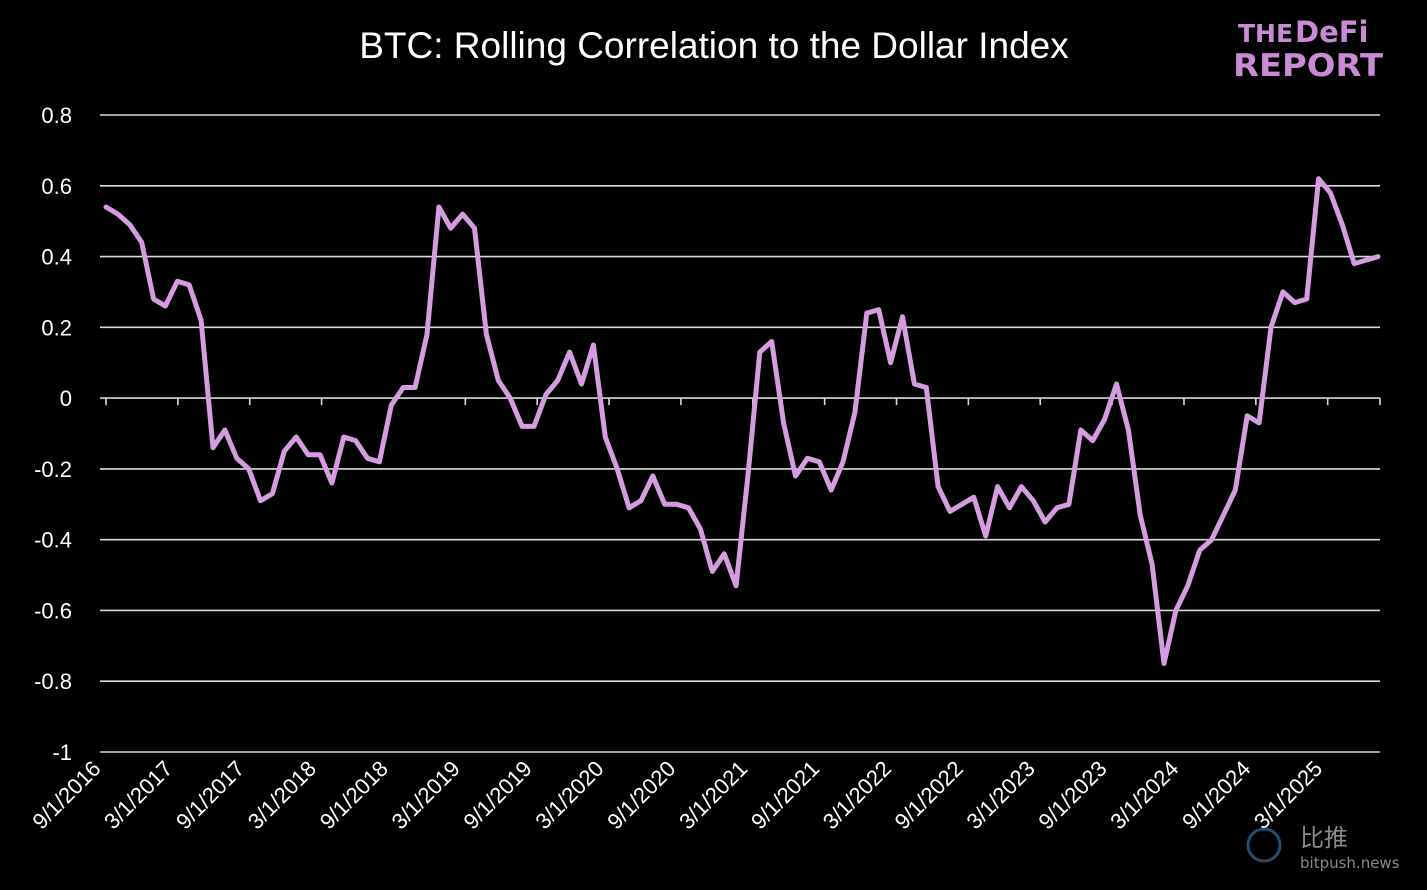 This screenshot has height=890, width=1427. I want to click on y-tick-label: -0.6, so click(53, 610).